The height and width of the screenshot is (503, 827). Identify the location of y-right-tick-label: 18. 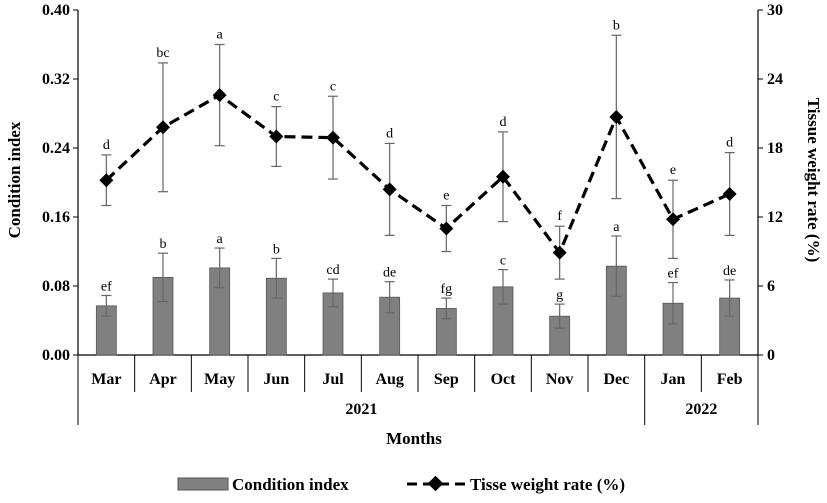
(775, 148).